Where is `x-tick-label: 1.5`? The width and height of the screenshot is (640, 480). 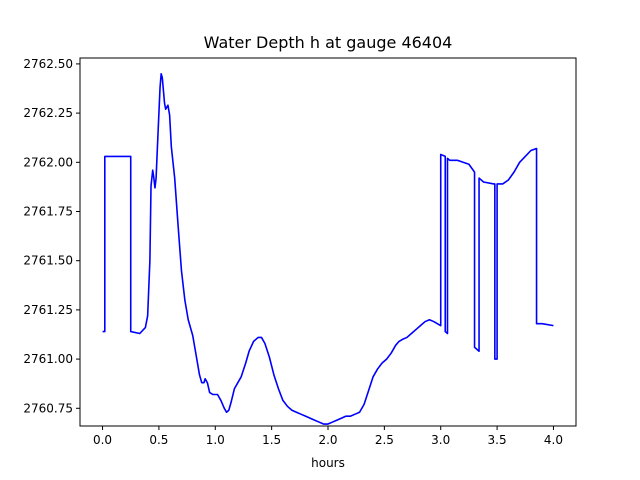 x-tick-label: 1.5 is located at coordinates (271, 440).